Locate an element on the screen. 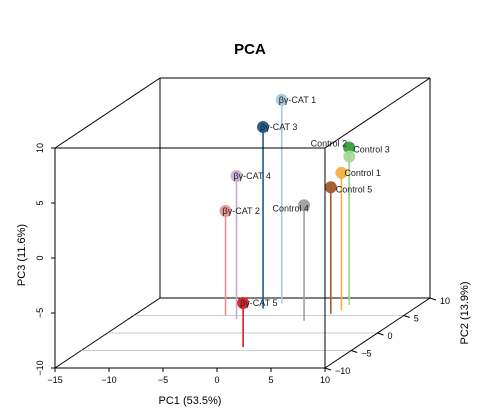 The image size is (500, 413). z-tick-label: 0 is located at coordinates (40, 257).